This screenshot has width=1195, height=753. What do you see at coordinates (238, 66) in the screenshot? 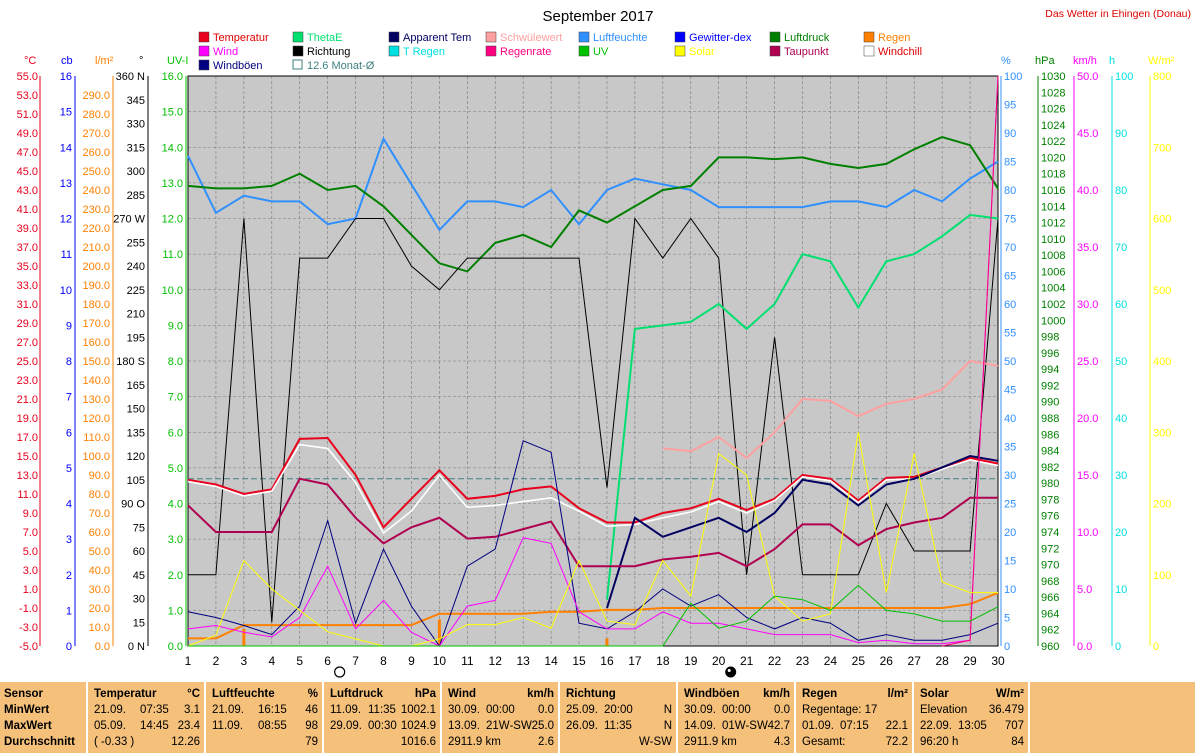
I see `legend-label-windböen: Windböen` at bounding box center [238, 66].